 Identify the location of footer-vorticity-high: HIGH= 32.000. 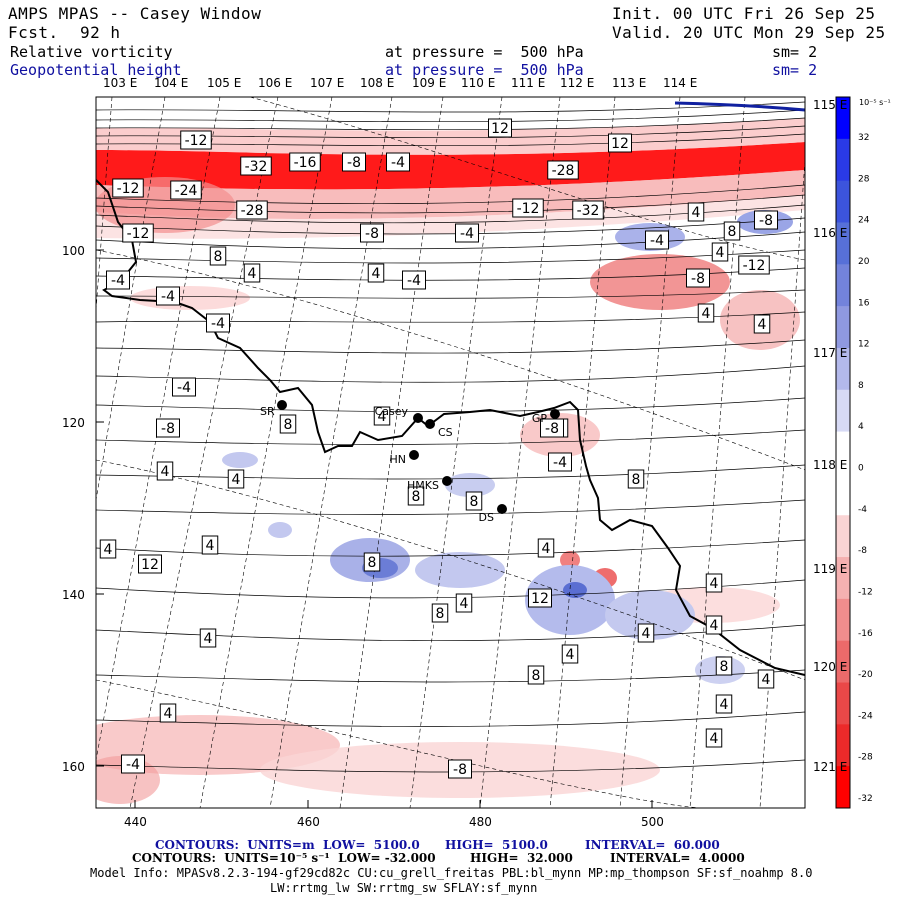
(521, 858).